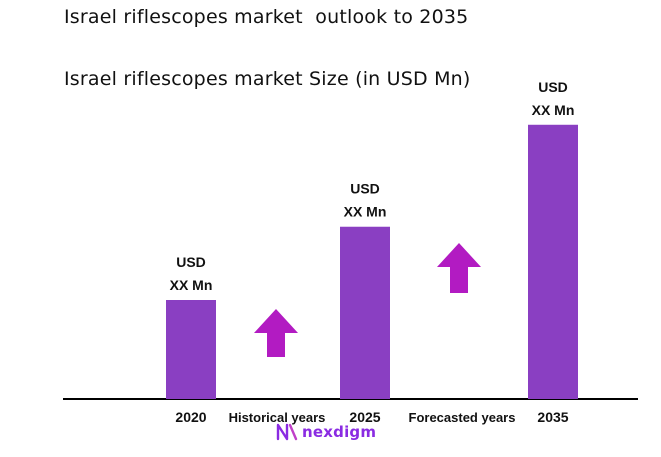  What do you see at coordinates (462, 417) in the screenshot?
I see `period-label: Forecasted years` at bounding box center [462, 417].